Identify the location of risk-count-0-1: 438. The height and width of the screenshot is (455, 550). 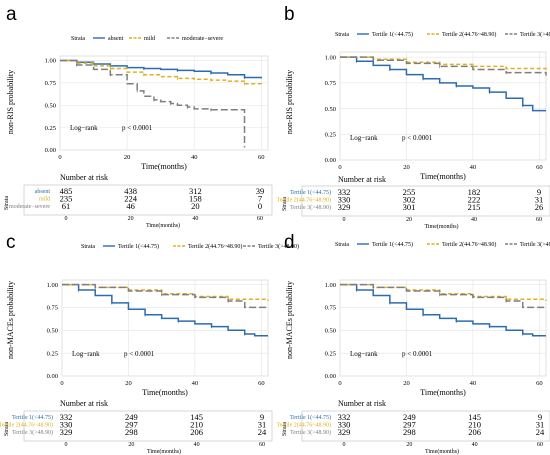
(130, 191).